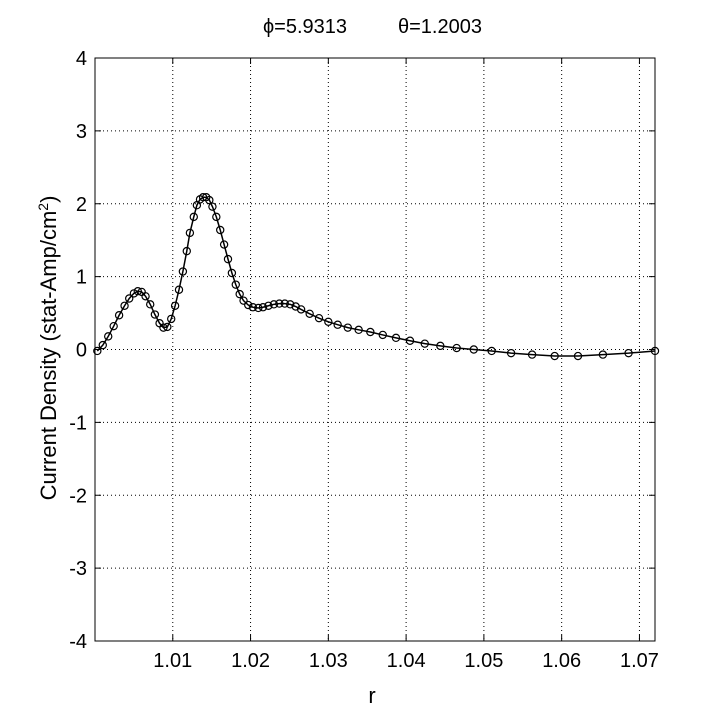 This screenshot has height=720, width=720. Describe the element at coordinates (305, 27) in the screenshot. I see `chart-title-phi: ϕ=5.9313` at that location.